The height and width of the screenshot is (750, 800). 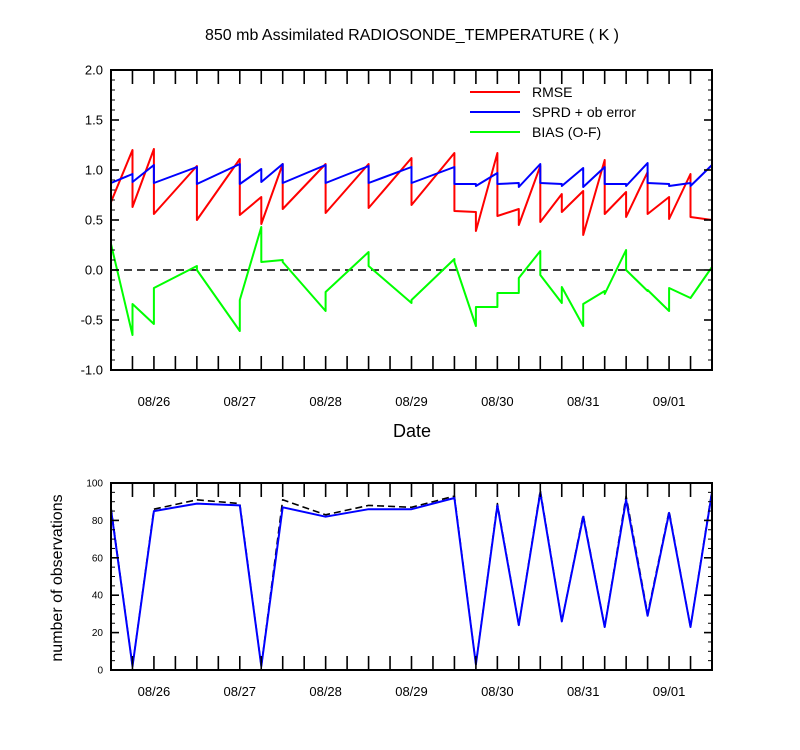 What do you see at coordinates (94, 484) in the screenshot?
I see `y-tick-label: 100` at bounding box center [94, 484].